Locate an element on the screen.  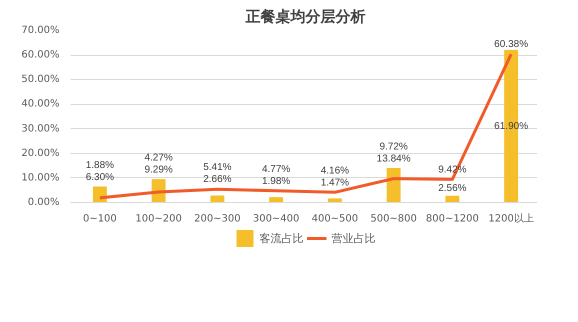
x-tick-label: 500~800 is located at coordinates (393, 219).